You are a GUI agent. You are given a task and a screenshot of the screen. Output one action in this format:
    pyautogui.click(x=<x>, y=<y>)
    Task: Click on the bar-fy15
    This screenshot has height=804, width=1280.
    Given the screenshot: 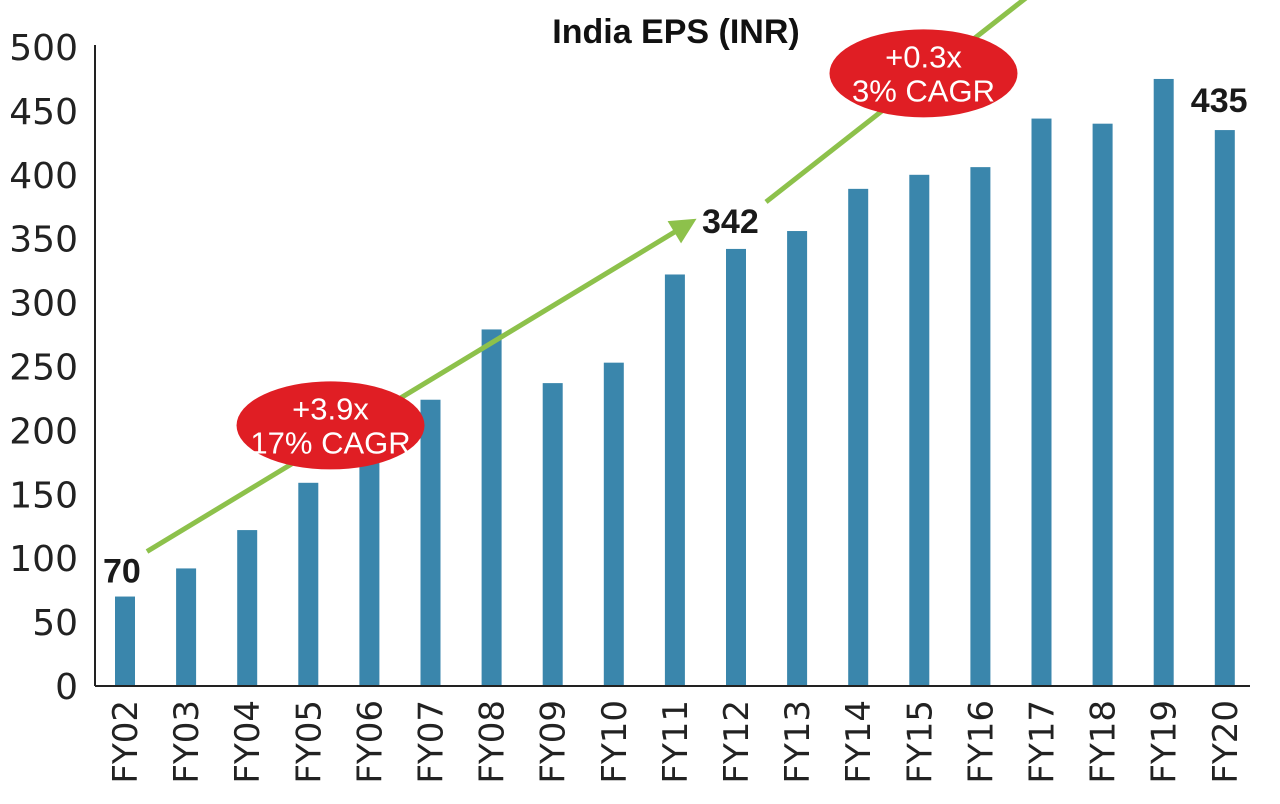 What is the action you would take?
    pyautogui.click(x=919, y=430)
    